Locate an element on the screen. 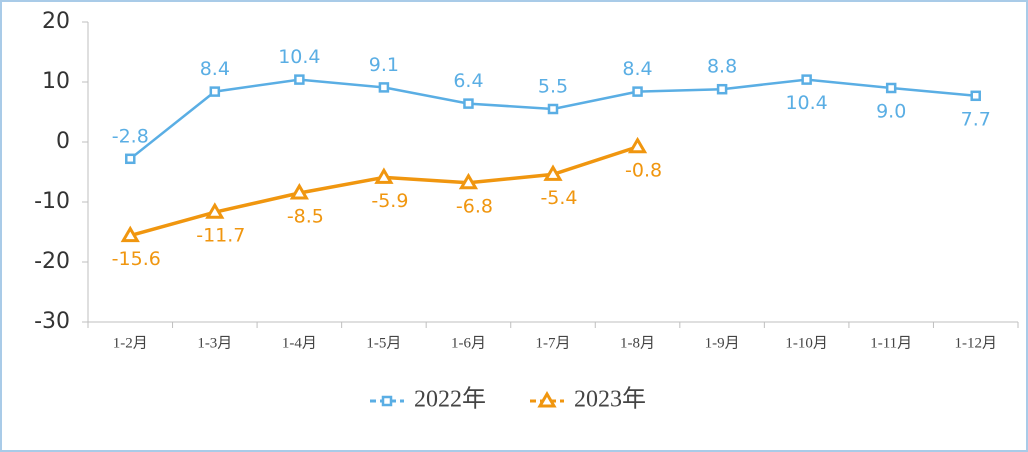  x-tick-label: 1-8月 is located at coordinates (637, 343).